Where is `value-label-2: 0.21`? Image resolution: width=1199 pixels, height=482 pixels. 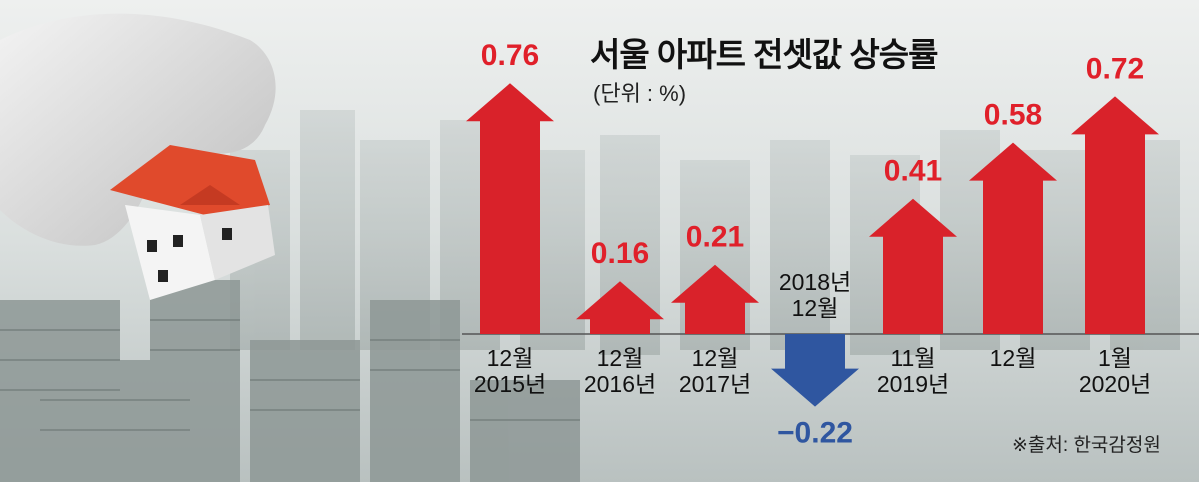 value-label-2: 0.21 is located at coordinates (715, 237).